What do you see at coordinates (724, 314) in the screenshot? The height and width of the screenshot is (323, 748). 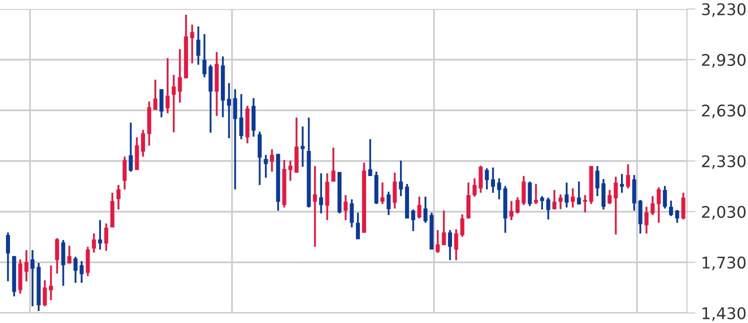 I see `y-tick-label: 1,430` at bounding box center [724, 314].